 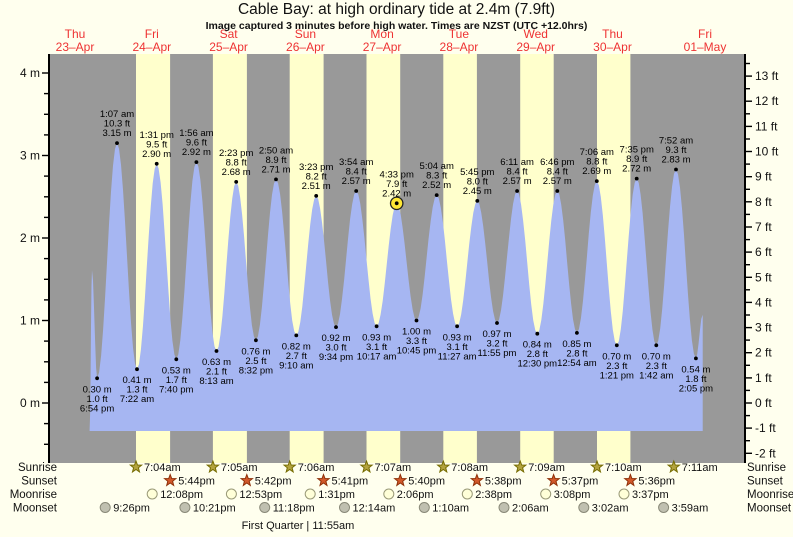 What do you see at coordinates (763, 202) in the screenshot?
I see `y-right-tick-label: 8 ft` at bounding box center [763, 202].